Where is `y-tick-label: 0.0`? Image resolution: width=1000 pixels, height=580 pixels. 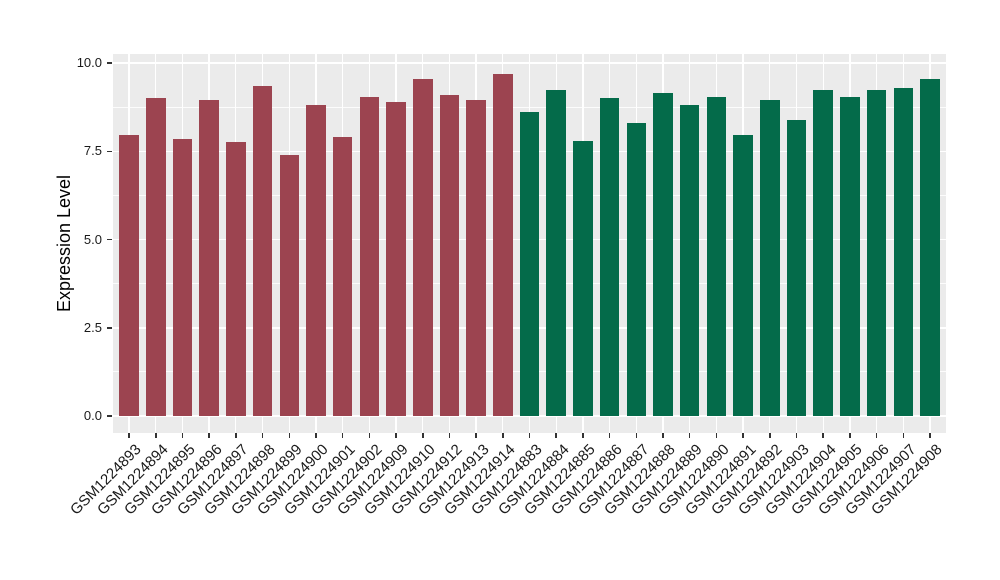
y-tick-label: 0.0 is located at coordinates (92, 415).